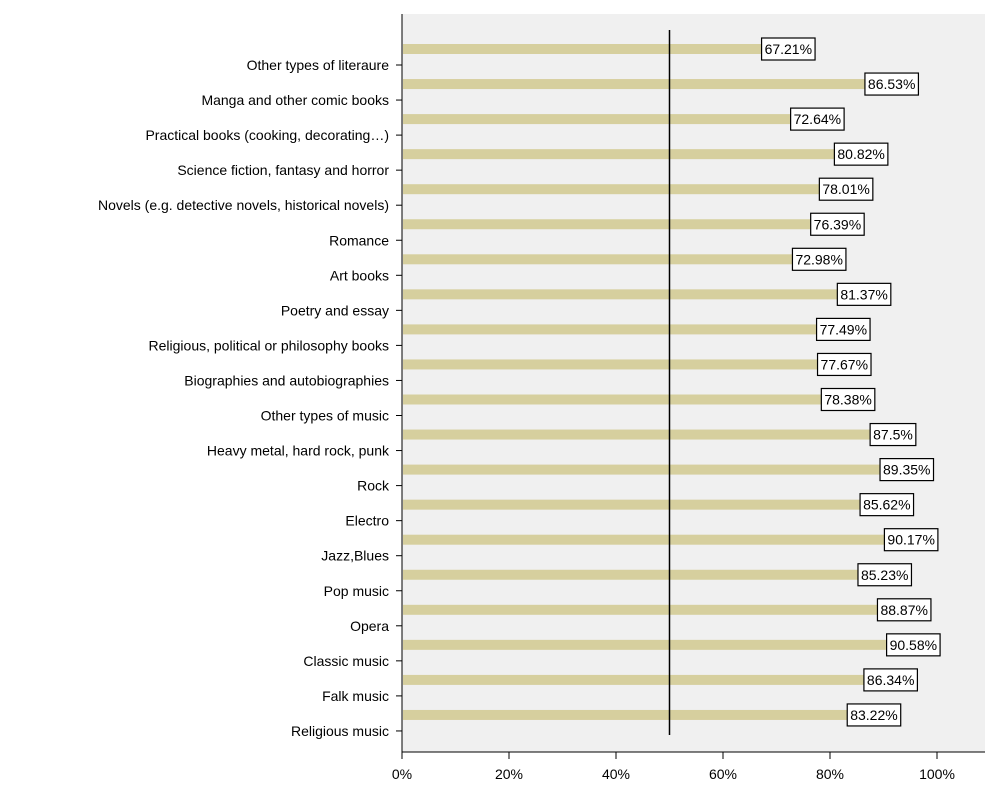 The width and height of the screenshot is (985, 785). I want to click on data-label-text: 85.23%, so click(884, 575).